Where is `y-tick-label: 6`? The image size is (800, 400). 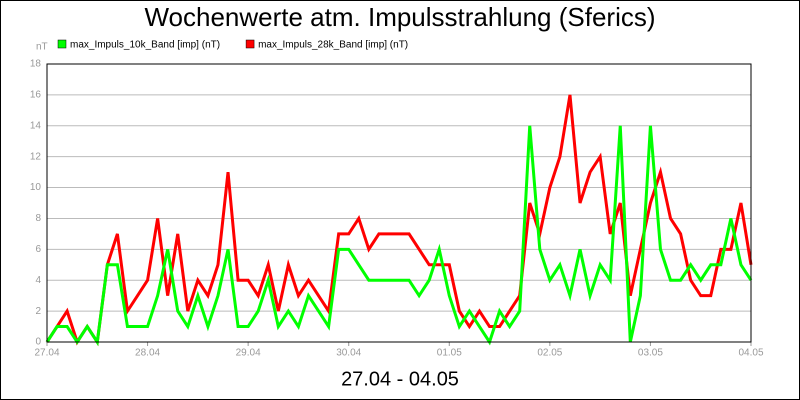 y-tick-label: 6 is located at coordinates (38, 249).